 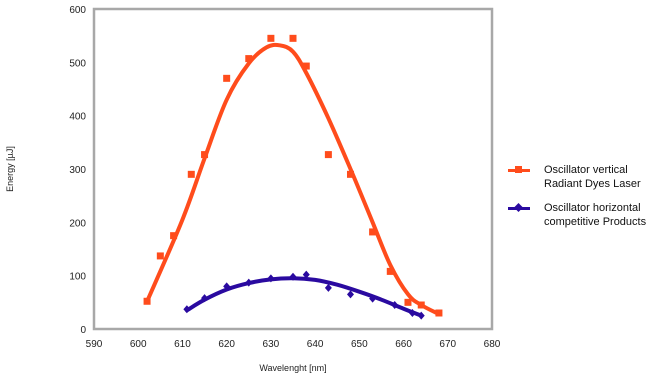 I want to click on legend-label-horizontal-line2: competitive Products, so click(x=595, y=222).